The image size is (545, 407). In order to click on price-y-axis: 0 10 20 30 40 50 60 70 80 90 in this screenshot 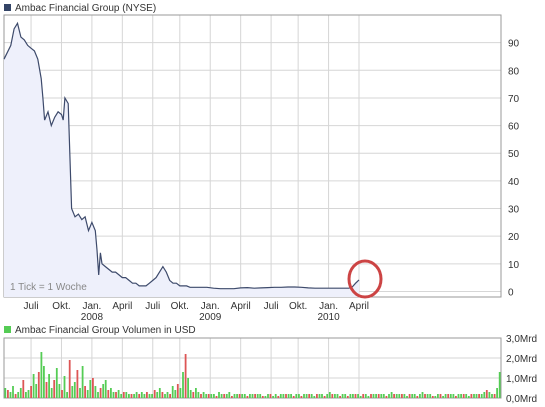, I will do `click(514, 169)`.